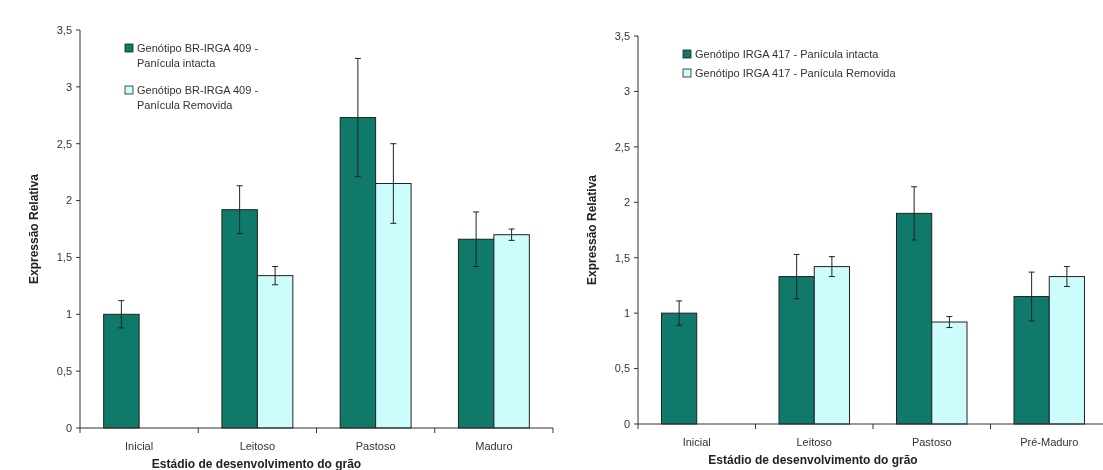 The image size is (1103, 470). Describe the element at coordinates (787, 54) in the screenshot. I see `legend-label: Genótipo IRGA 417 - Panícula intacta` at that location.